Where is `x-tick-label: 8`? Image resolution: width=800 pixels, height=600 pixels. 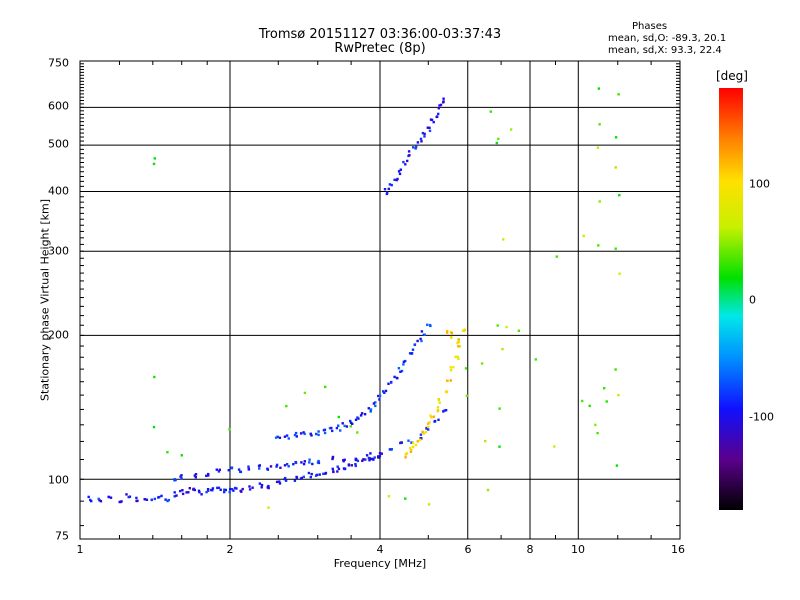
x-tick-label: 8 is located at coordinates (530, 549).